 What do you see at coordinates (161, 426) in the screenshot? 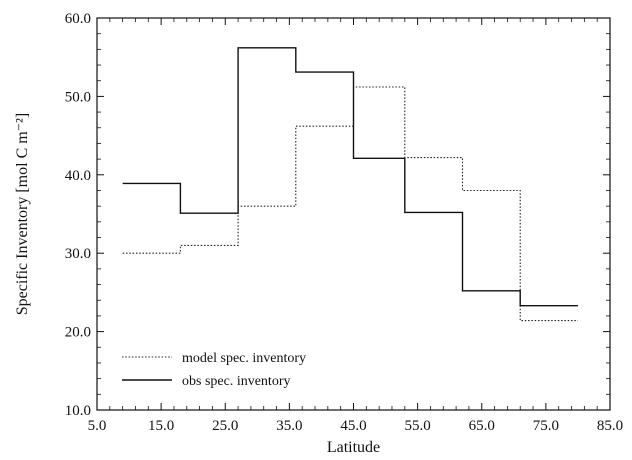
I see `x-tick-label: 15.0` at bounding box center [161, 426].